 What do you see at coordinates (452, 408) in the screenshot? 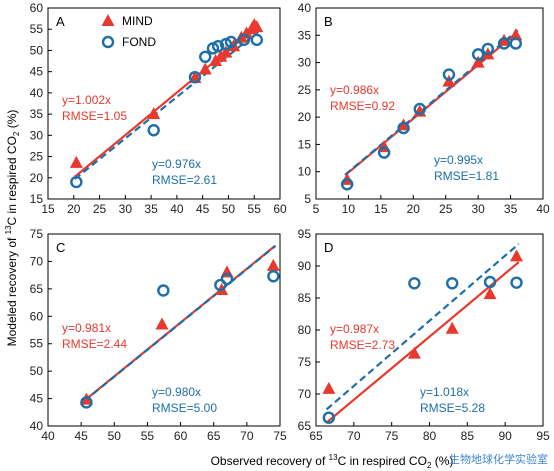
I see `fond-stat-text: RMSE=5.28` at bounding box center [452, 408].